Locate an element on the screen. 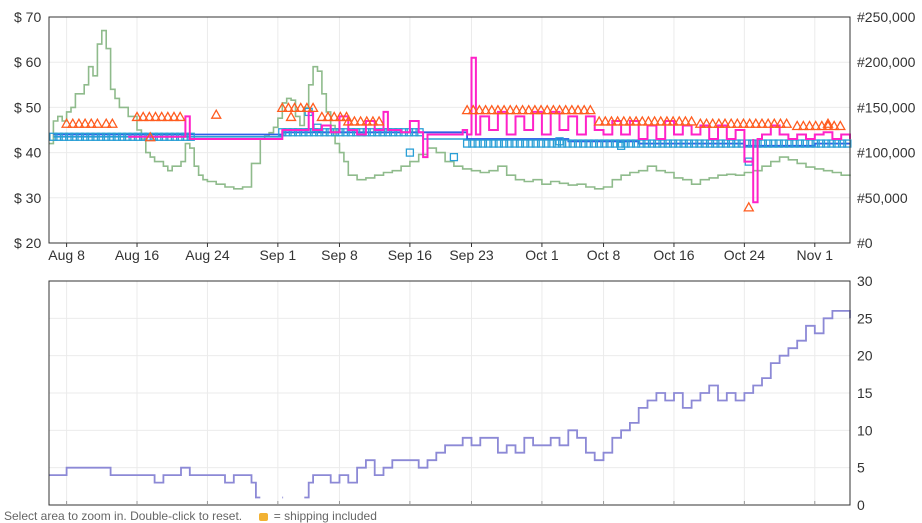 Image resolution: width=922 pixels, height=523 pixels. upper-right-y-tick-label-3: #150,000 is located at coordinates (886, 107).